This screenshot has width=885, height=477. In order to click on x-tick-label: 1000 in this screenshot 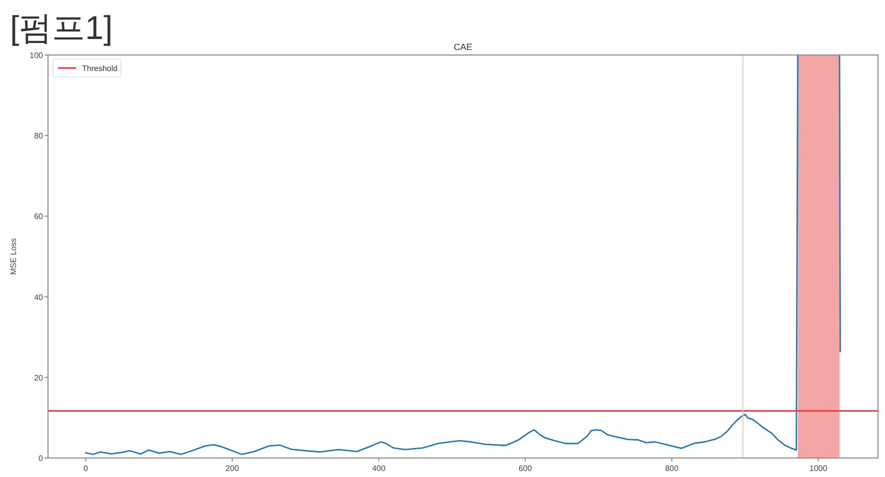, I will do `click(818, 468)`.